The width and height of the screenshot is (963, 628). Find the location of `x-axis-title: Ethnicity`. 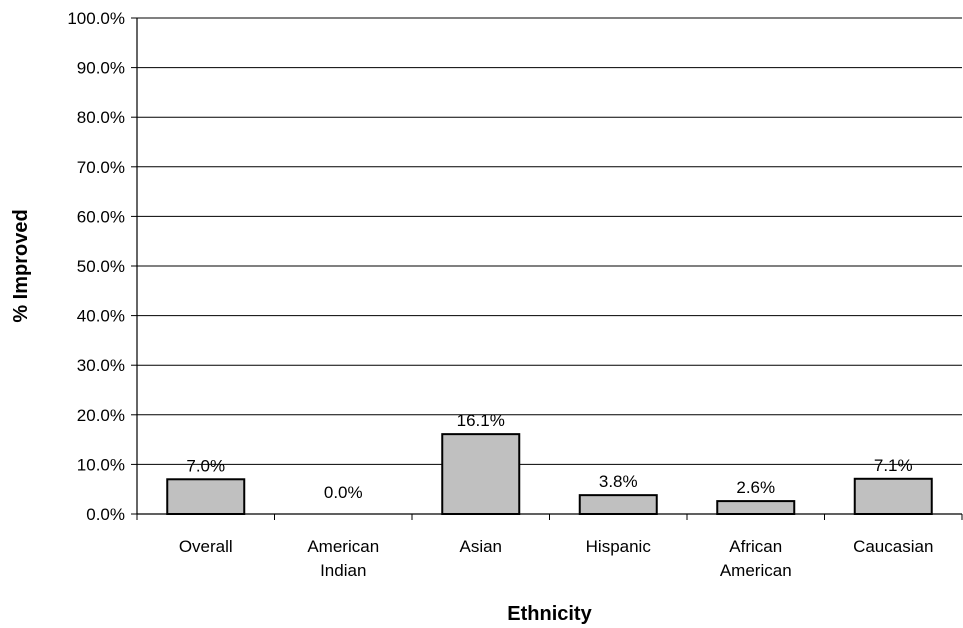

x-axis-title: Ethnicity is located at coordinates (549, 614).